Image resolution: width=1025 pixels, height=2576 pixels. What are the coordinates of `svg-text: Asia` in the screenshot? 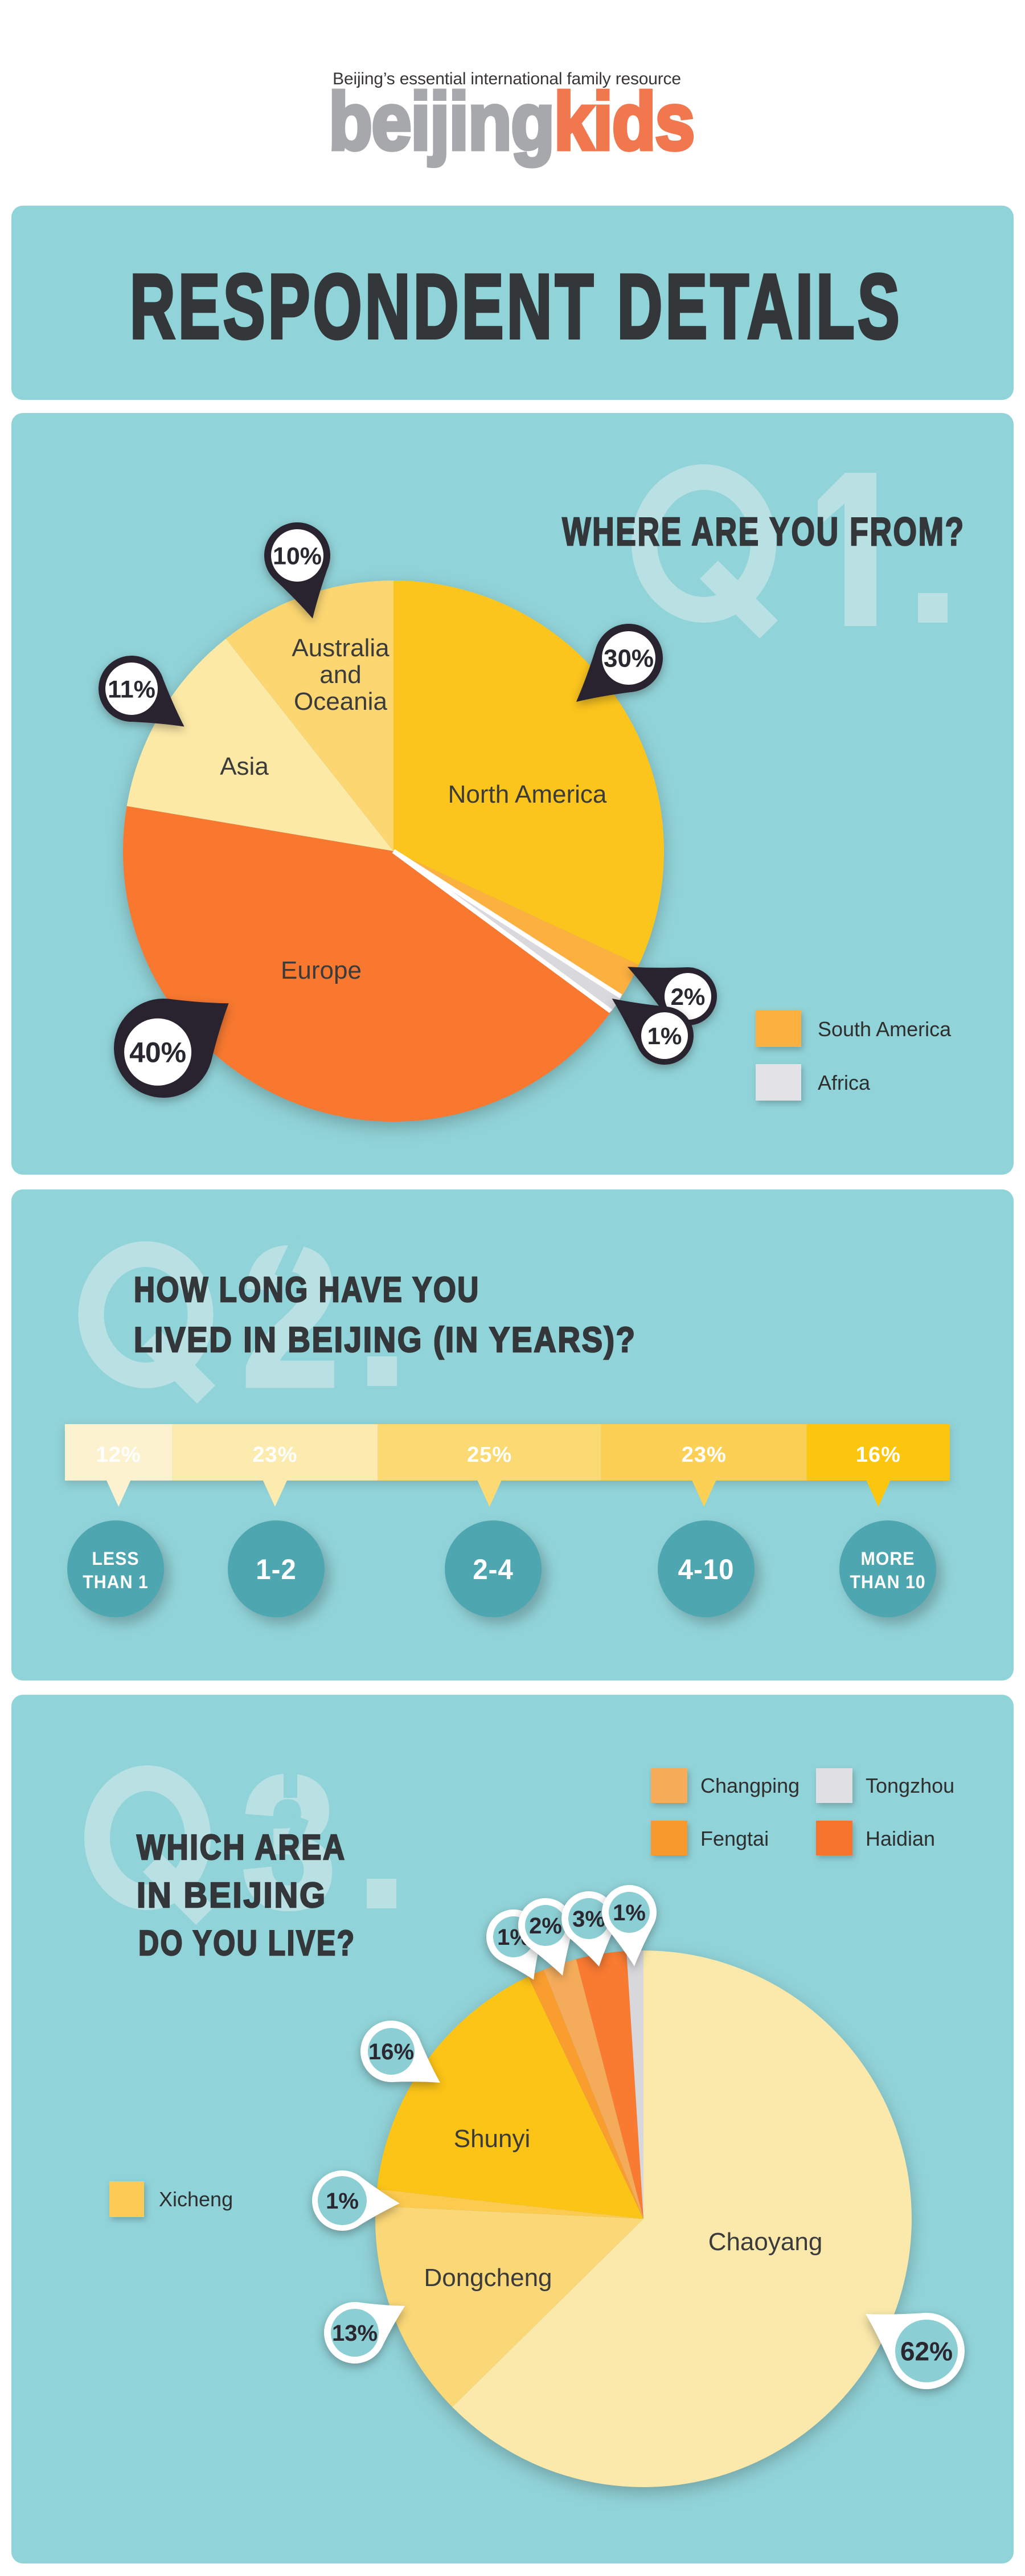 It's located at (244, 766).